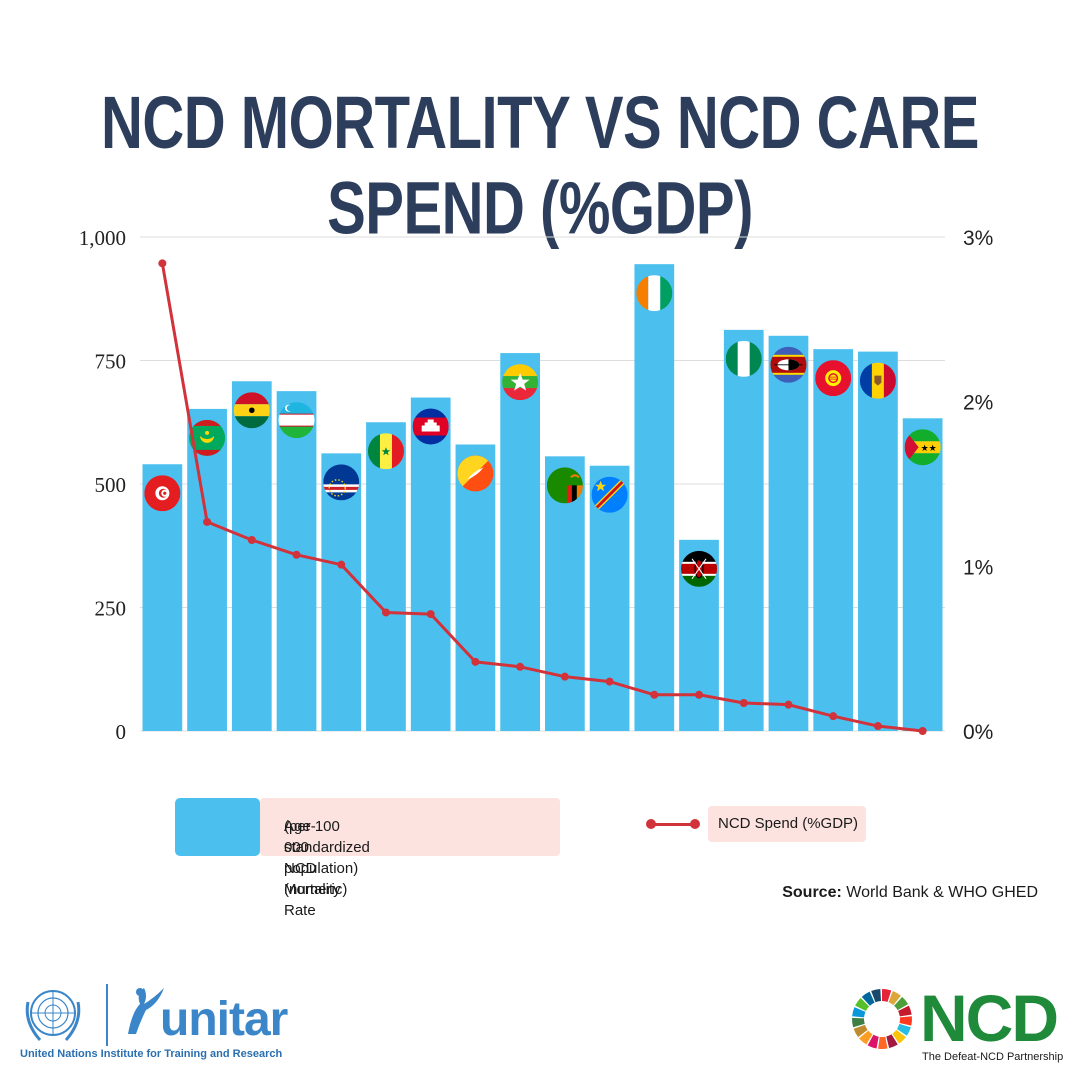 The image size is (1080, 1080). Describe the element at coordinates (251, 410) in the screenshot. I see `flag-ghana-icon` at that location.